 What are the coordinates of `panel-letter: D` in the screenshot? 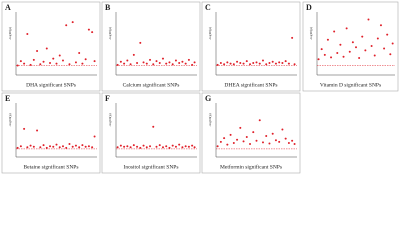 It's located at (309, 7).